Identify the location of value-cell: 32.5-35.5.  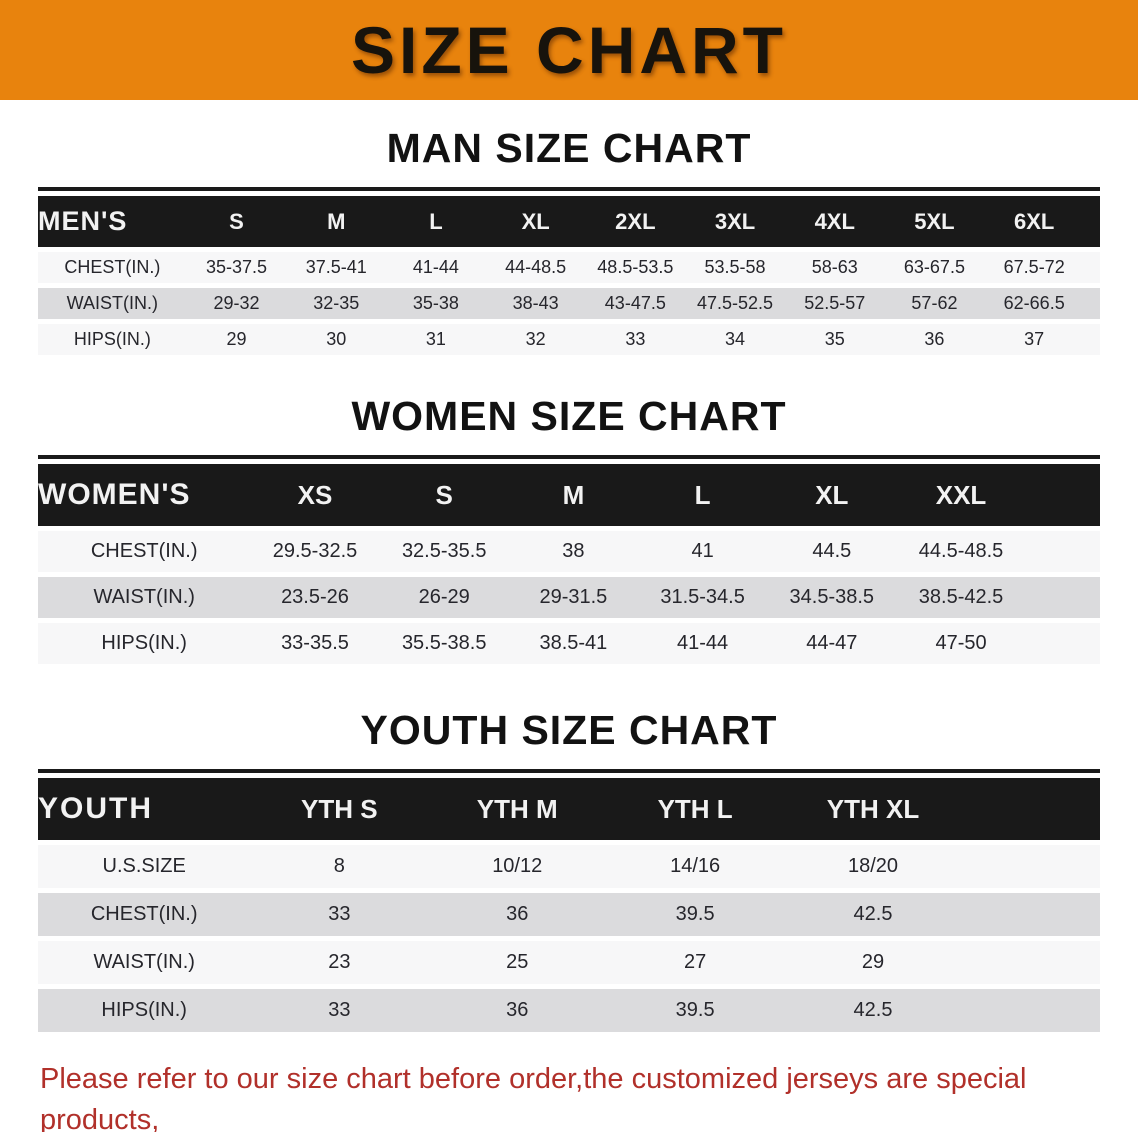
(444, 551).